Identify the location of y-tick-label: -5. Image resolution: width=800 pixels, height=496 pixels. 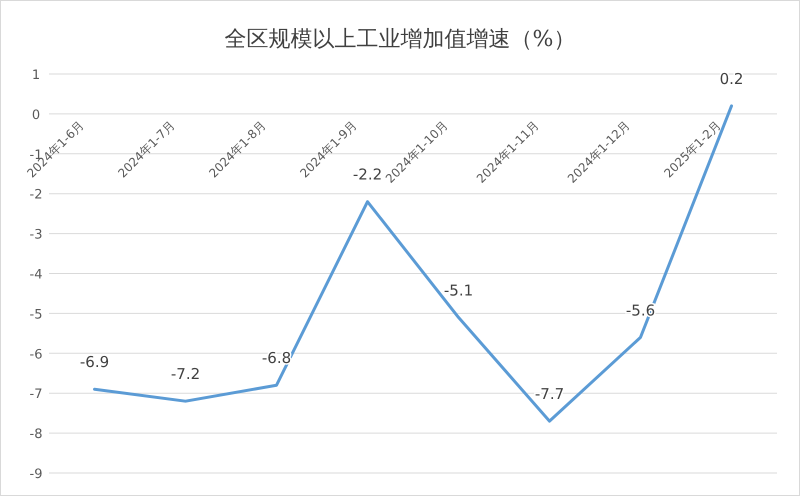
(36, 314).